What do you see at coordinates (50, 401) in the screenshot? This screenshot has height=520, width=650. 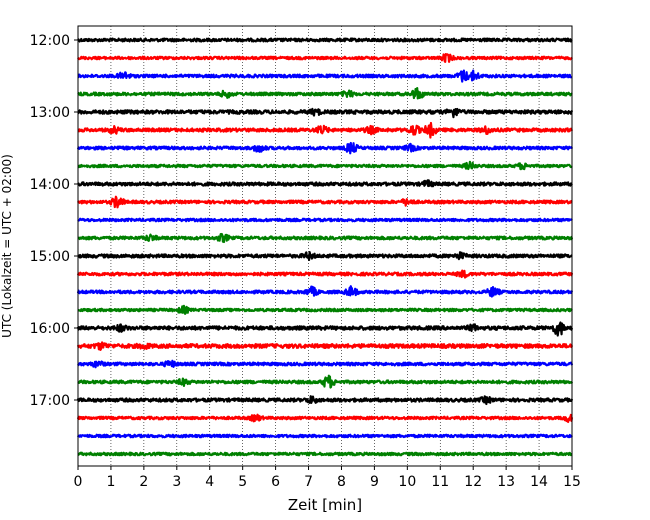 I see `y-tick-label: 17:00` at bounding box center [50, 401].